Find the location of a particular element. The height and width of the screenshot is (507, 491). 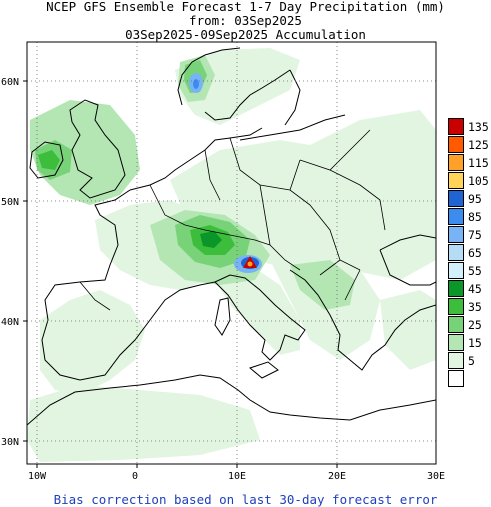

legend-label: 55 is located at coordinates (475, 271).